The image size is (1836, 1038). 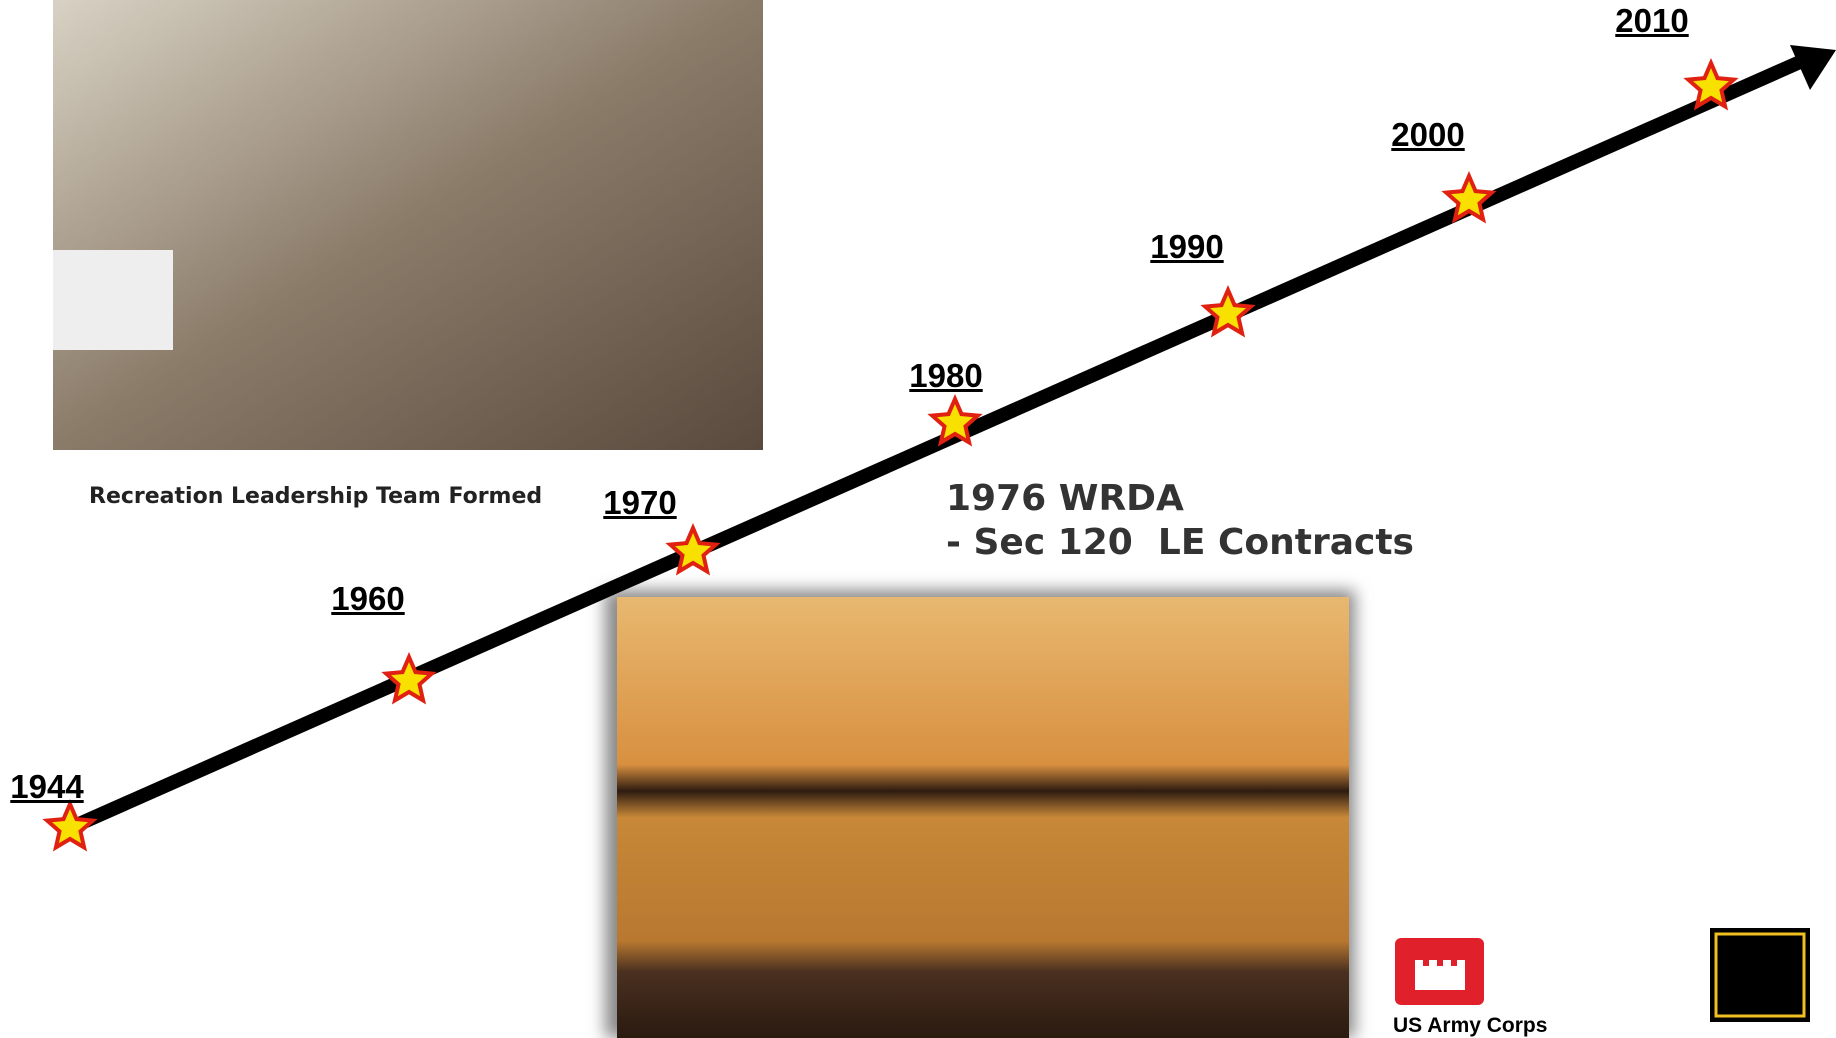 I want to click on year-label: 1980, so click(x=946, y=375).